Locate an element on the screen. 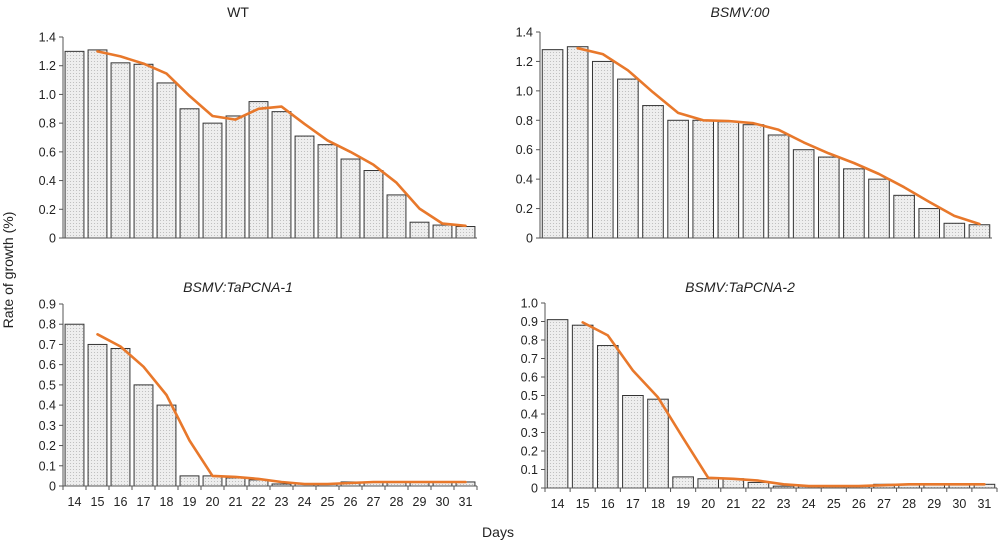 The height and width of the screenshot is (542, 1000). panel-title: BSMV:TaPCNA-1 is located at coordinates (238, 287).